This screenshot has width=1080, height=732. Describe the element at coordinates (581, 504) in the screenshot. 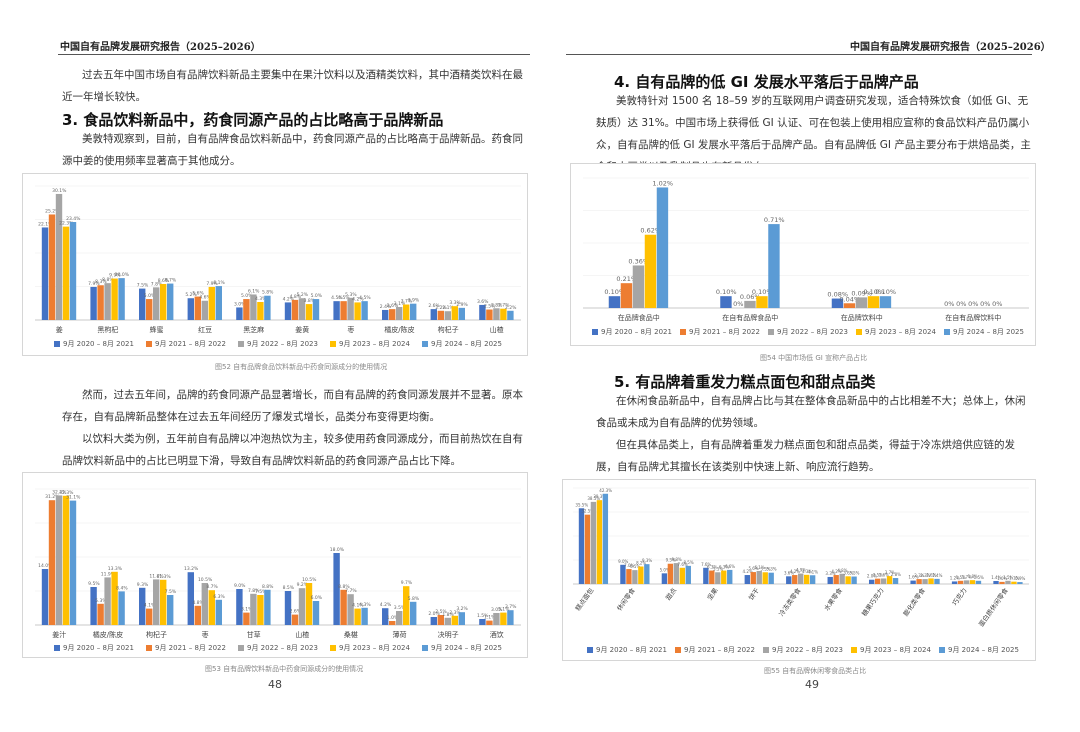

I see `bar-value-label: 35.5%` at that location.